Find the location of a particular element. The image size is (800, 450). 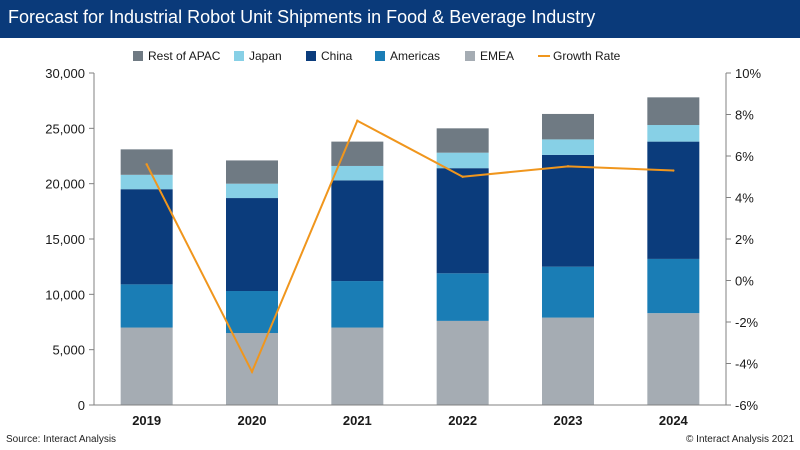

y-left-tick-label: 0 is located at coordinates (81, 405).